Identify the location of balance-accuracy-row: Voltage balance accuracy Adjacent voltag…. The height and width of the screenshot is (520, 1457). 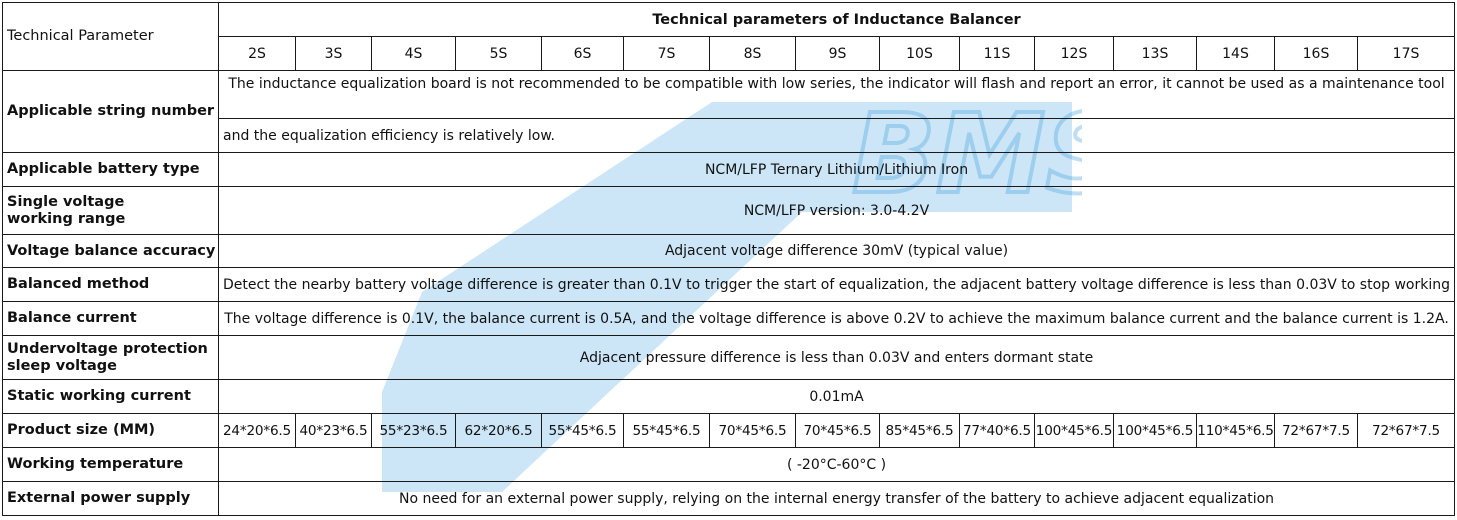
(729, 251).